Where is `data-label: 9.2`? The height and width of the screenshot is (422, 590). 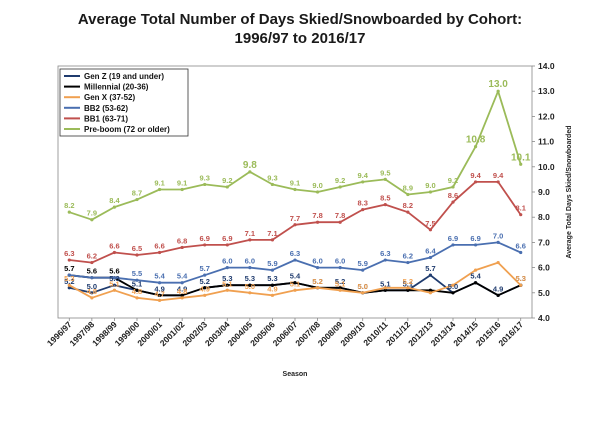 data-label: 9.2 is located at coordinates (453, 180).